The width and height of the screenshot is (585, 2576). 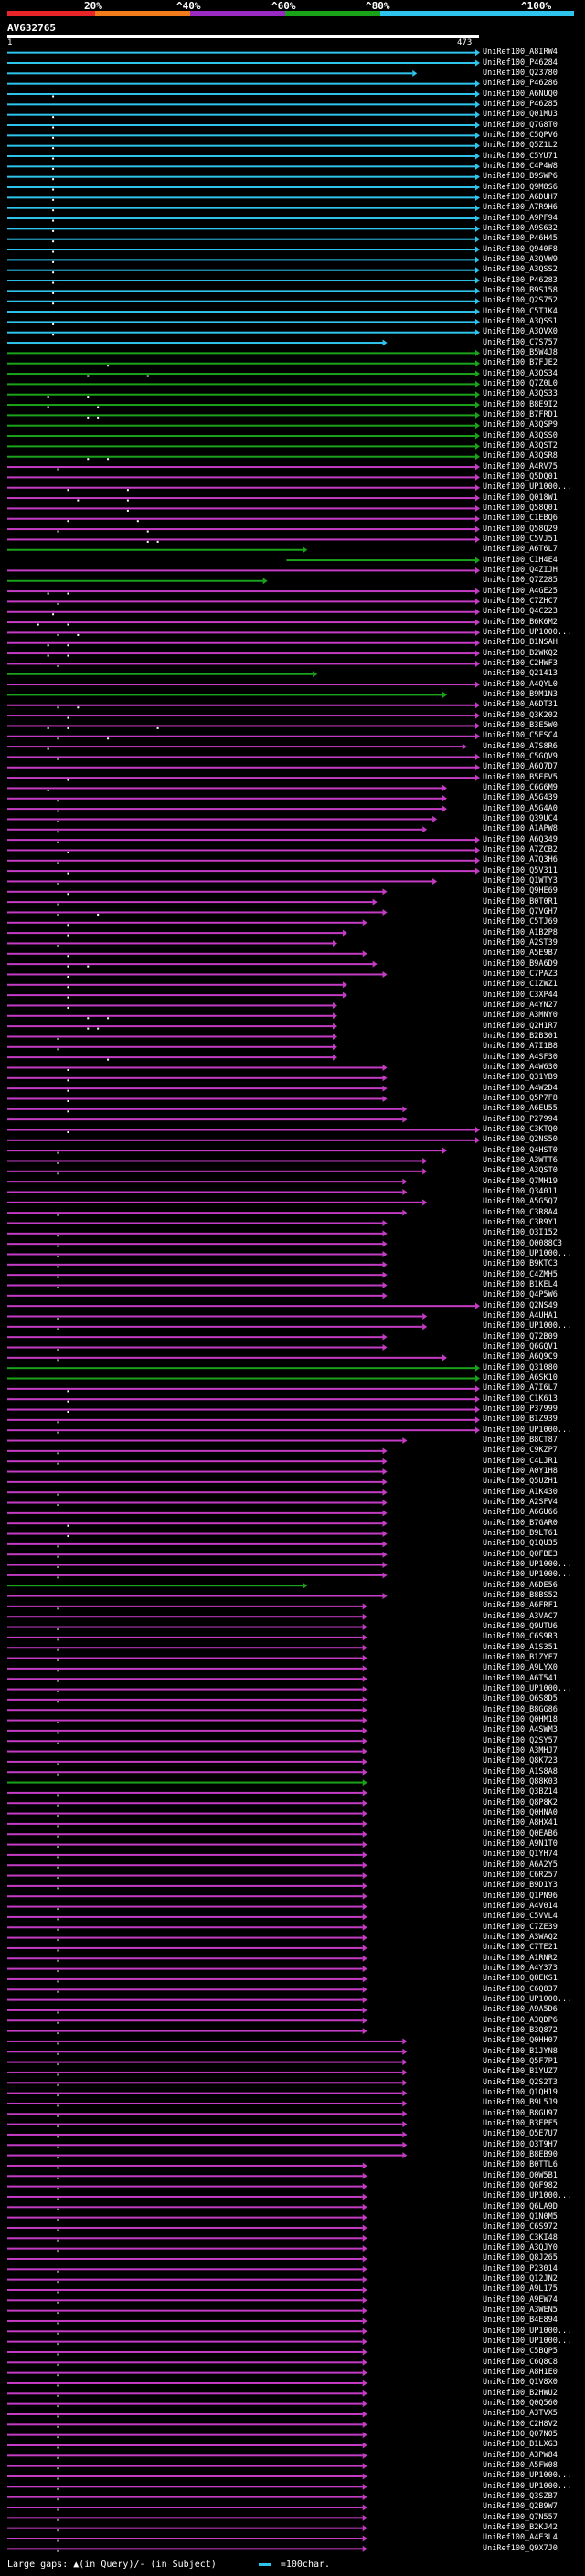 What do you see at coordinates (520, 2268) in the screenshot?
I see `hit-label-link: UniRef100_P23014` at bounding box center [520, 2268].